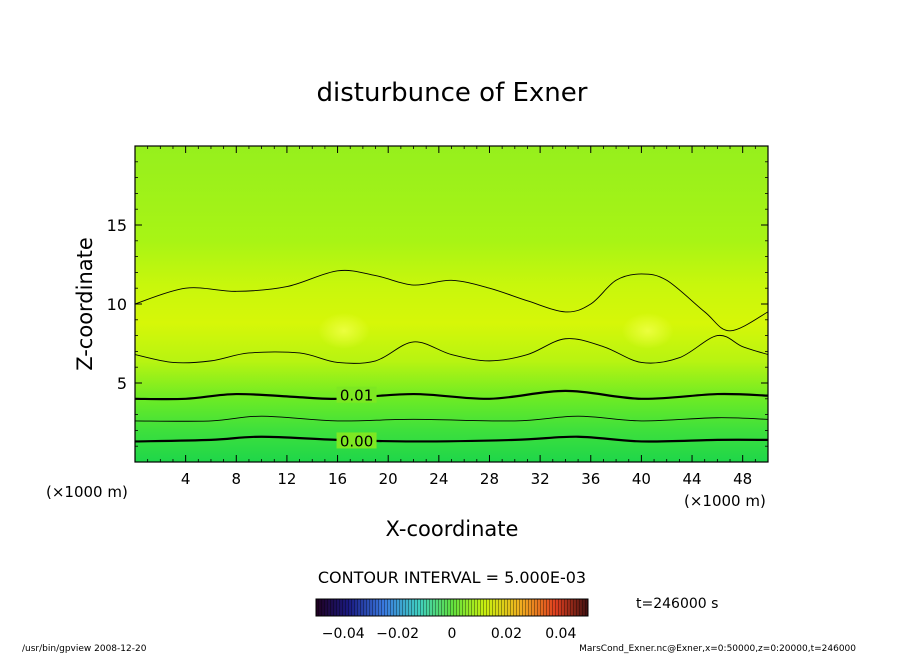  Describe the element at coordinates (85, 304) in the screenshot. I see `y-axis-label: Z-coordinate` at that location.